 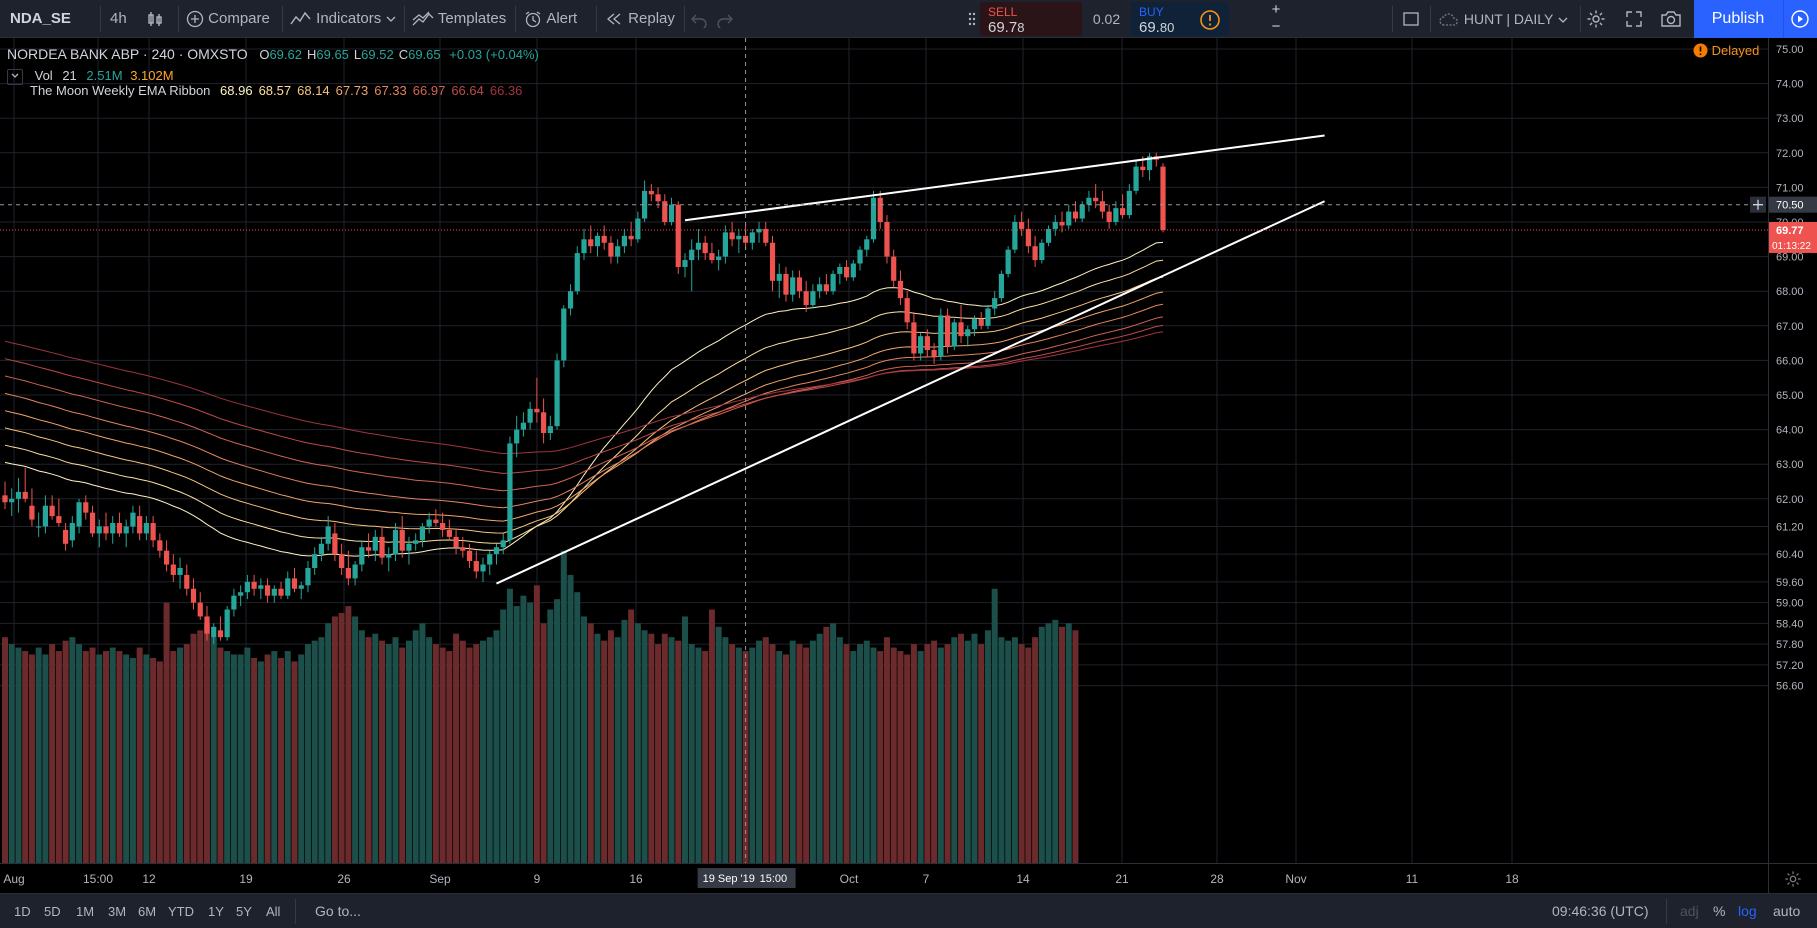 I want to click on layout-selector: HUNT | DAILY, so click(x=1507, y=19).